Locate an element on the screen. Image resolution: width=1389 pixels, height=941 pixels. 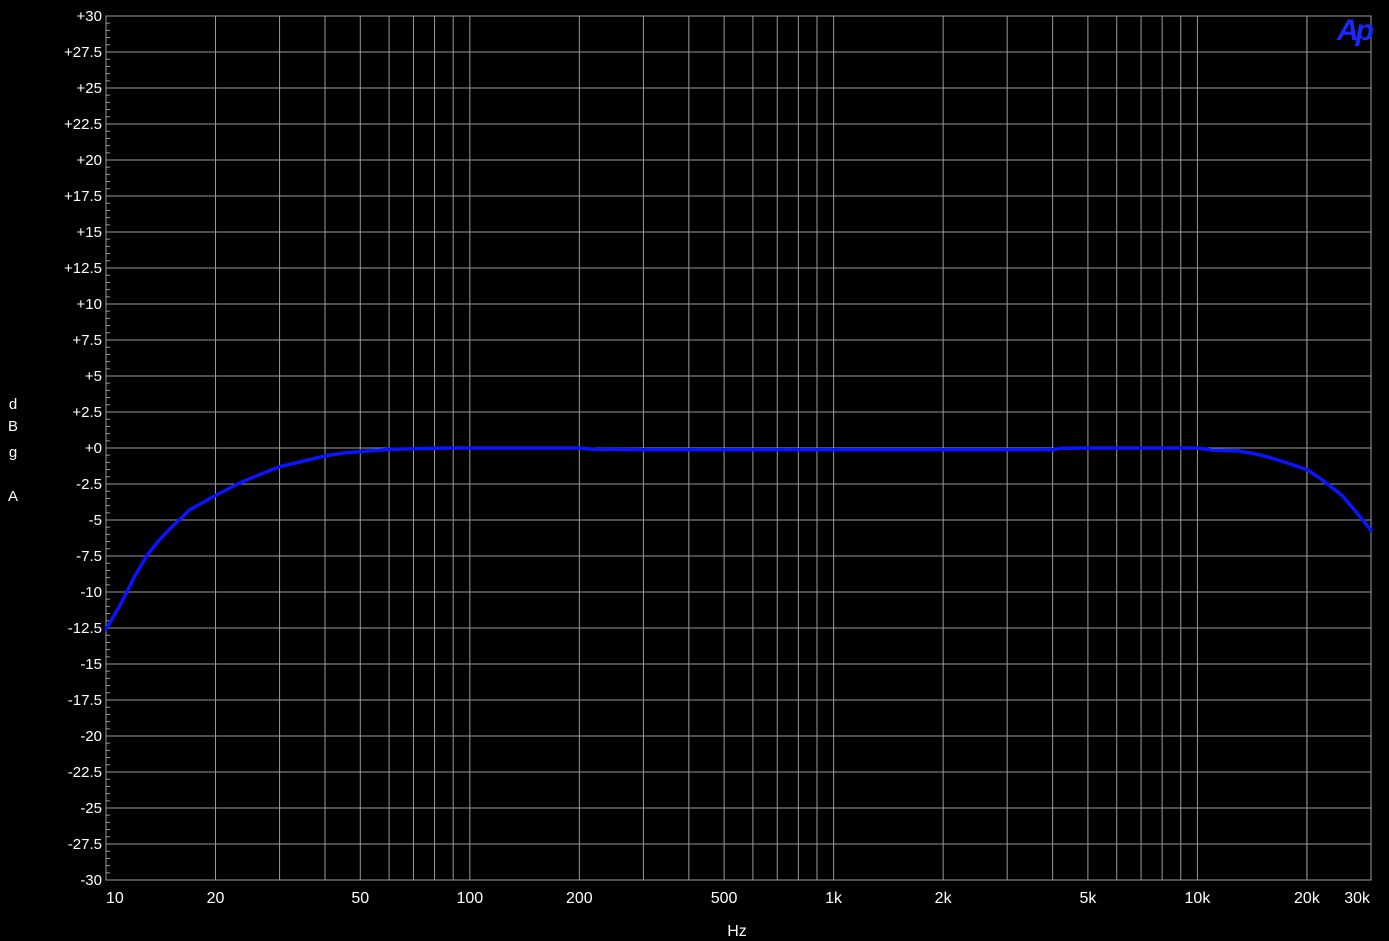
y-tick-label: +5 is located at coordinates (93, 376).